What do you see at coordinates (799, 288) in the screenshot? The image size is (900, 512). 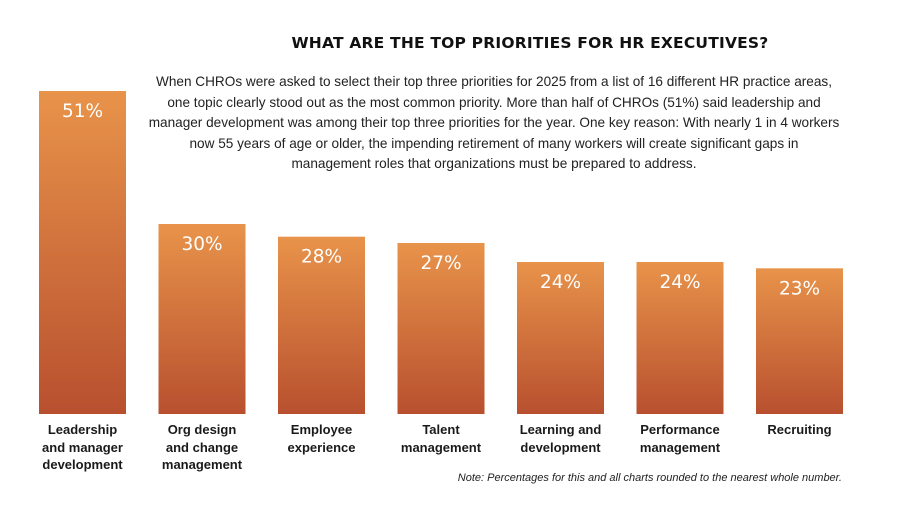 I see `bar-value-label: 23%` at bounding box center [799, 288].